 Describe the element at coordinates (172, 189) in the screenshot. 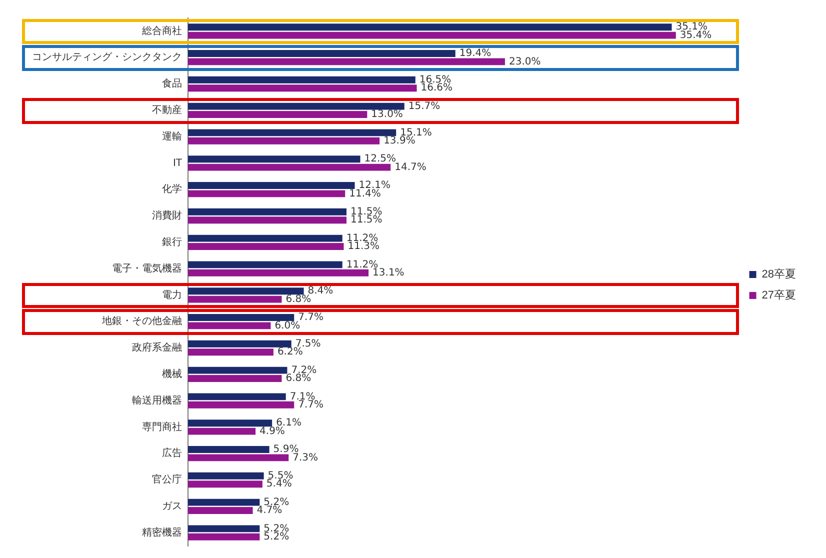

I see `y-tick-label: 化学` at that location.